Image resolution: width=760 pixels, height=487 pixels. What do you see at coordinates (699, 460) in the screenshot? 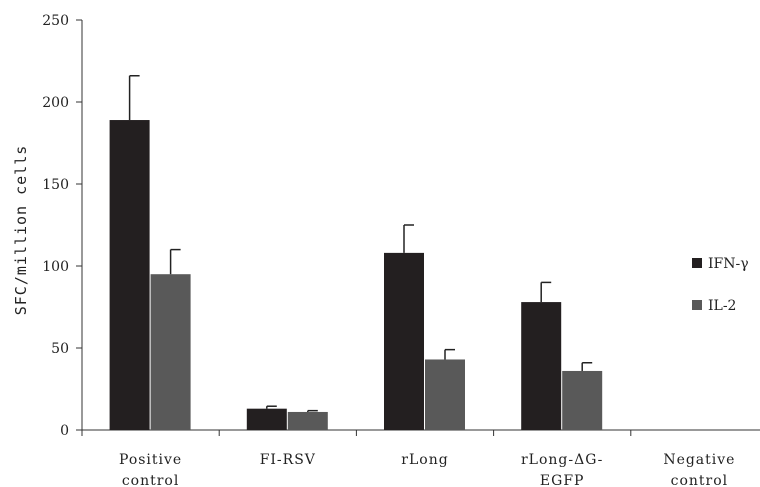
I see `x-category-label: Negative` at bounding box center [699, 460].